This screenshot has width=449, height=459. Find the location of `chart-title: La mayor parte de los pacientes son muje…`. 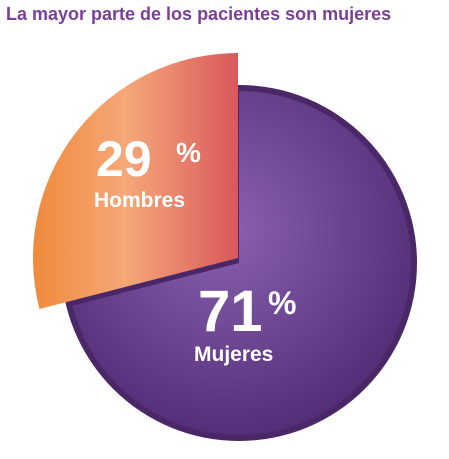

chart-title: La mayor parte de los pacientes son muje… is located at coordinates (199, 14).